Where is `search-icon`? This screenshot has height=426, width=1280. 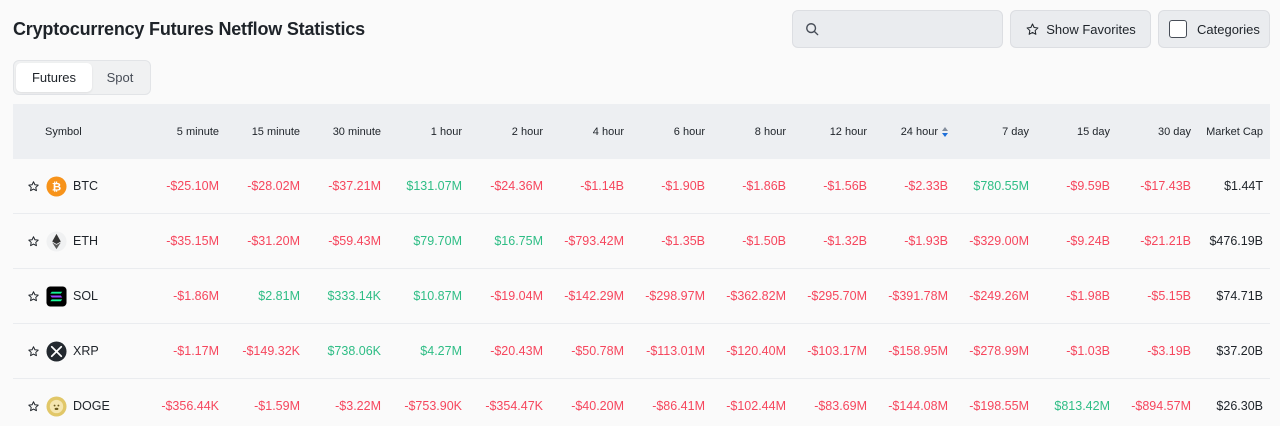
search-icon is located at coordinates (812, 29).